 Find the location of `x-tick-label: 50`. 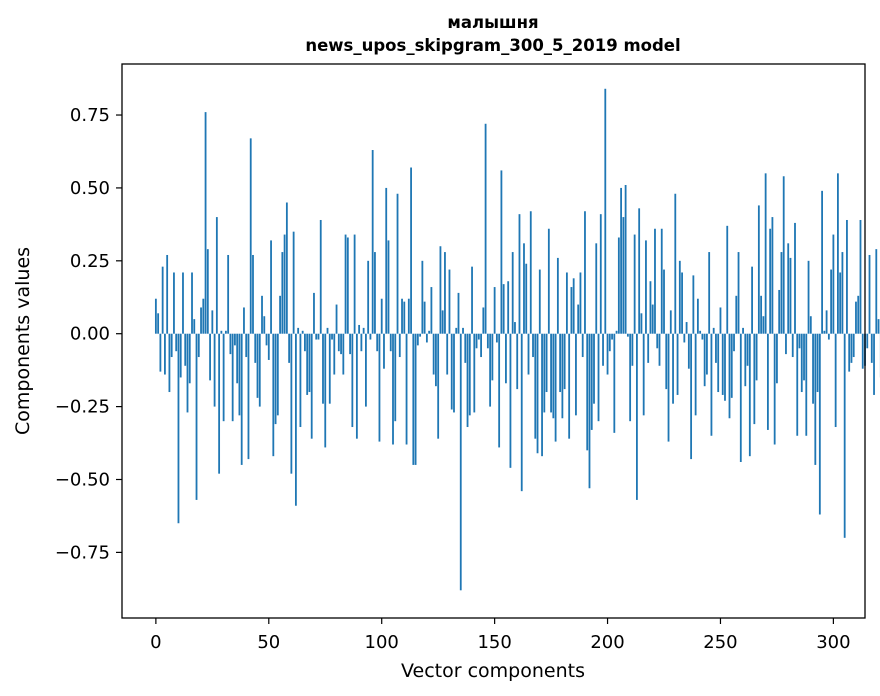

x-tick-label: 50 is located at coordinates (268, 642).